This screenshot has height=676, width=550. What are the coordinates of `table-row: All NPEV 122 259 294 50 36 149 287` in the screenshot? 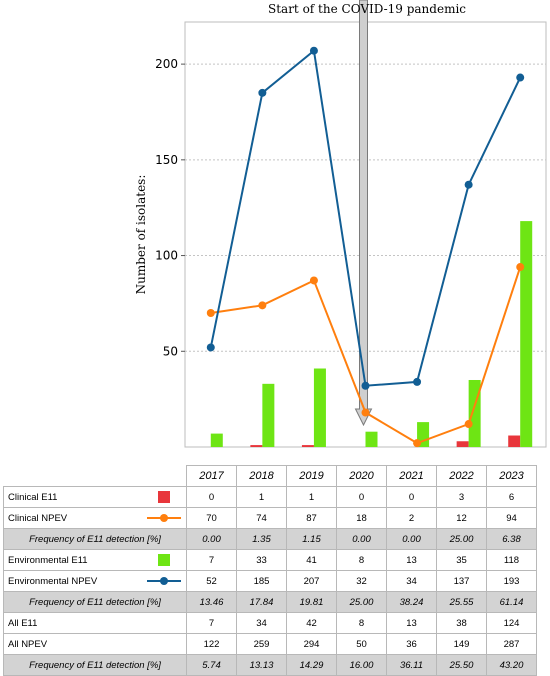 It's located at (270, 644).